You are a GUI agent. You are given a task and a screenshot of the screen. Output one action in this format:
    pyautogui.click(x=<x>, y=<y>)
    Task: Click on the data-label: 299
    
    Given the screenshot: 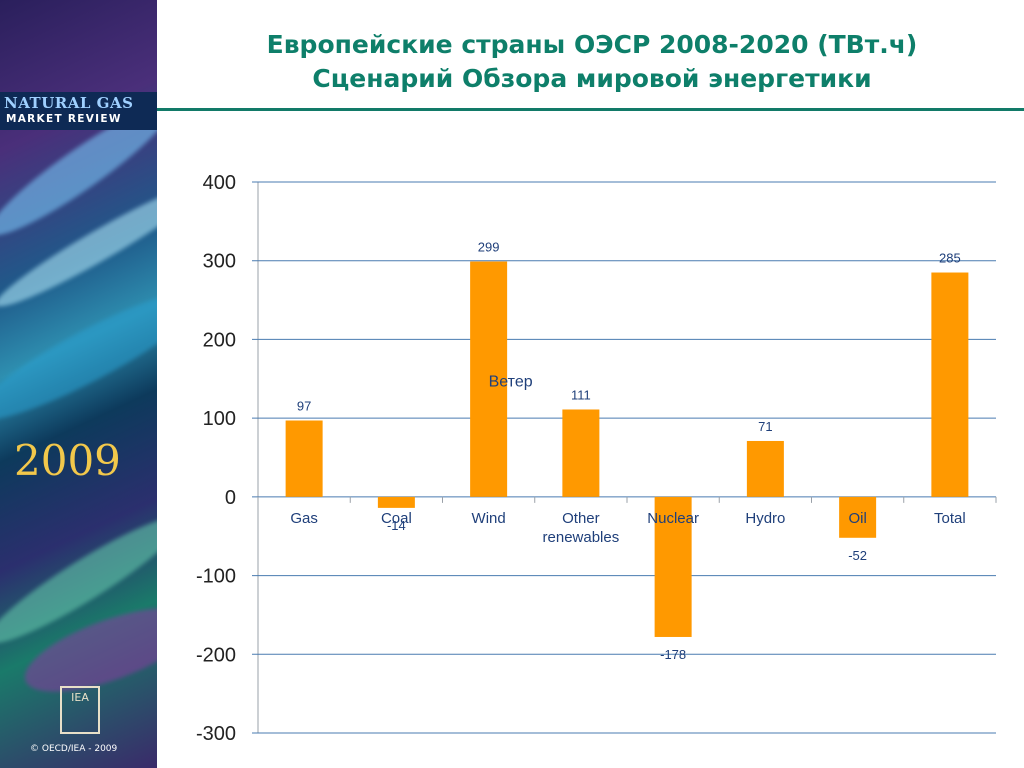 What is the action you would take?
    pyautogui.click(x=489, y=247)
    